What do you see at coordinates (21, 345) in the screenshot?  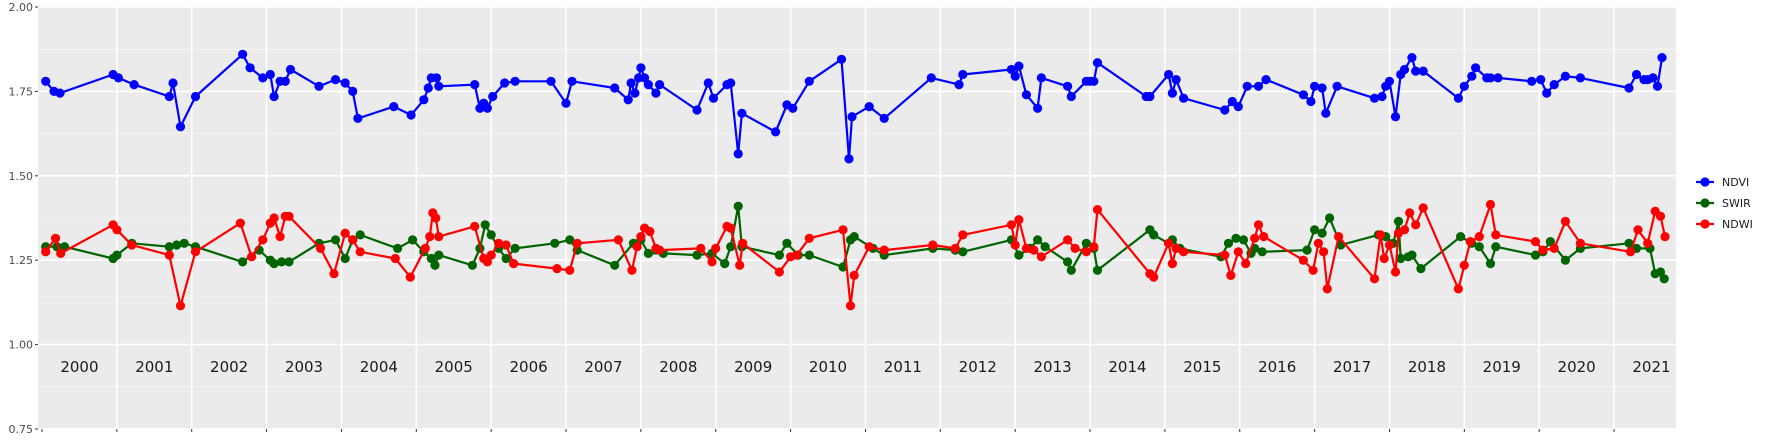 I see `y-tick-label: 1.00` at bounding box center [21, 345].